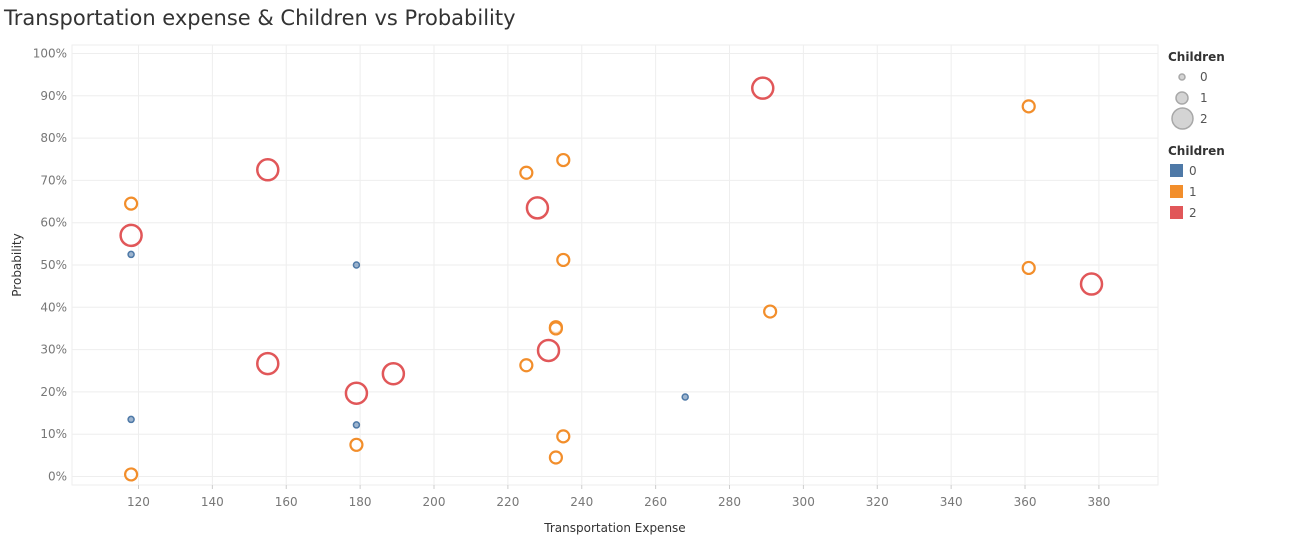 This screenshot has height=544, width=1315. I want to click on size-legend-label: 1, so click(1204, 97).